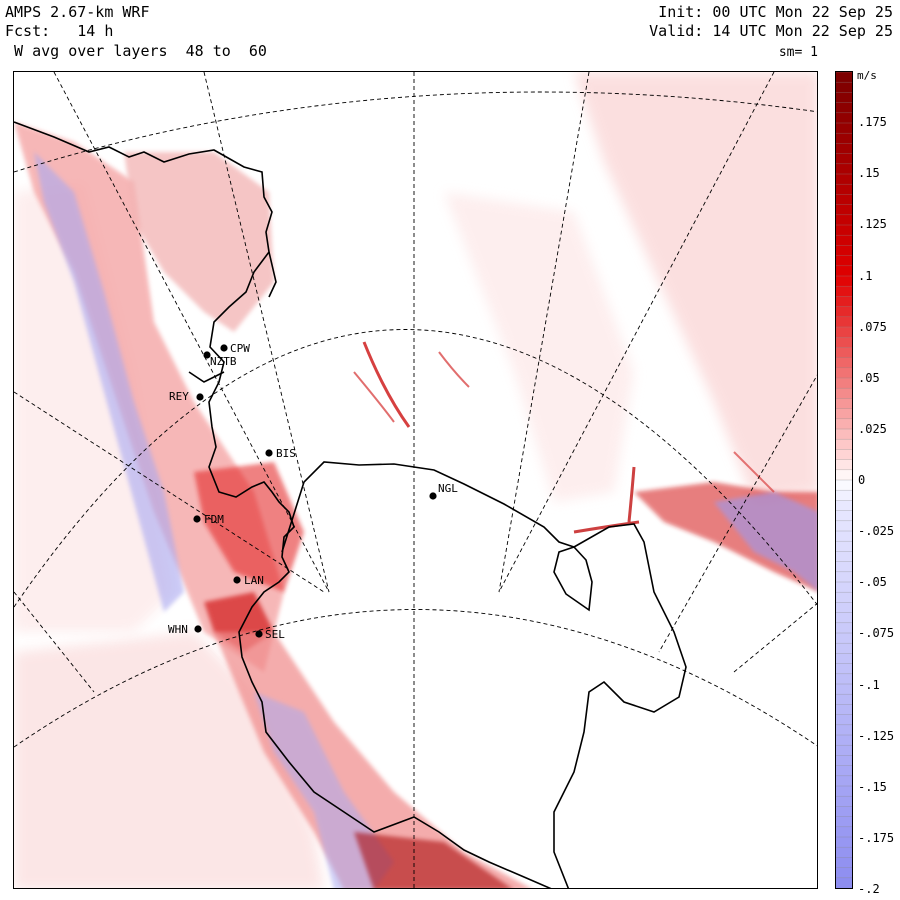 The width and height of the screenshot is (900, 900). Describe the element at coordinates (876, 633) in the screenshot. I see `colorbar-tick-label: -.075` at that location.